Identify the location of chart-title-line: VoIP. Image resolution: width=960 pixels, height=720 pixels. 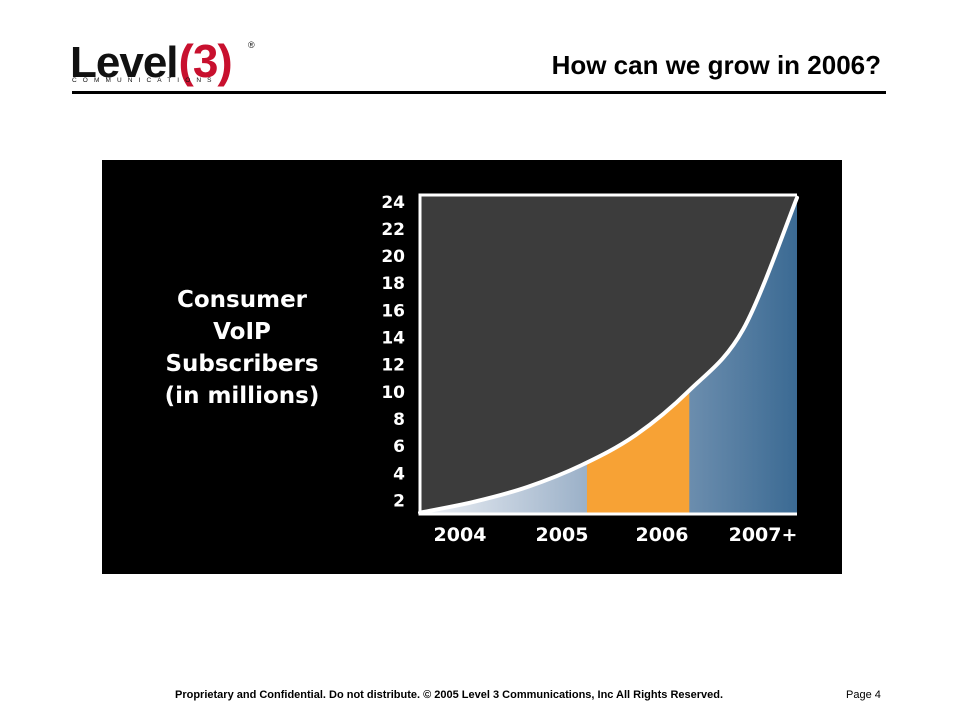
(242, 332).